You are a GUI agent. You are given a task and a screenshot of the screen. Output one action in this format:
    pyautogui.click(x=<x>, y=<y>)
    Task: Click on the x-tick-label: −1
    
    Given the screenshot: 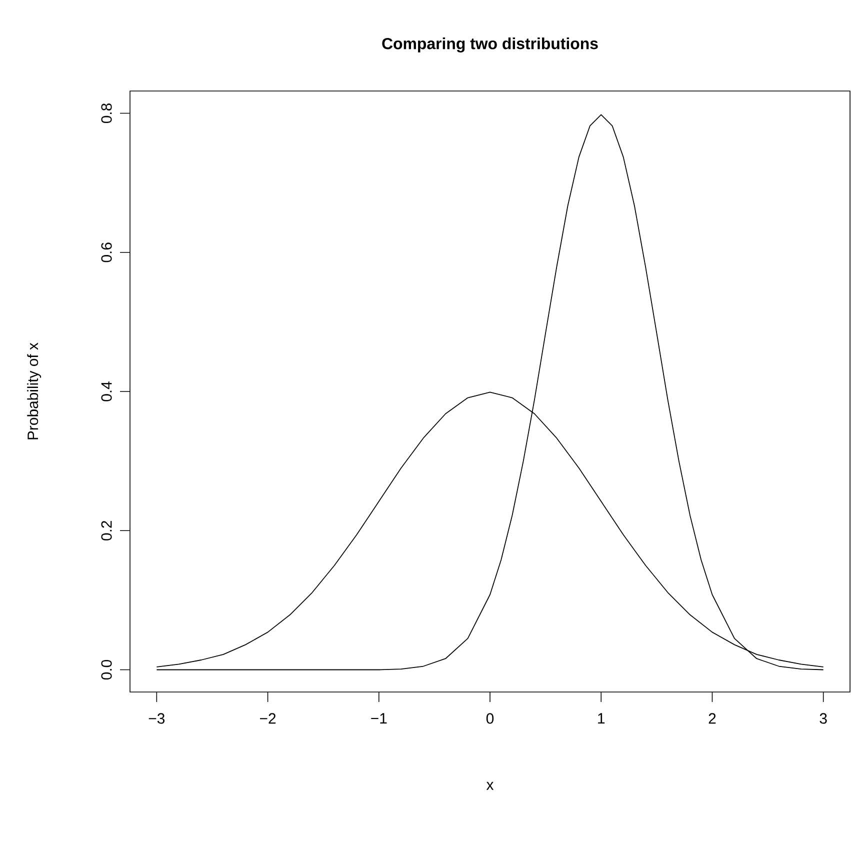 What is the action you would take?
    pyautogui.click(x=379, y=718)
    